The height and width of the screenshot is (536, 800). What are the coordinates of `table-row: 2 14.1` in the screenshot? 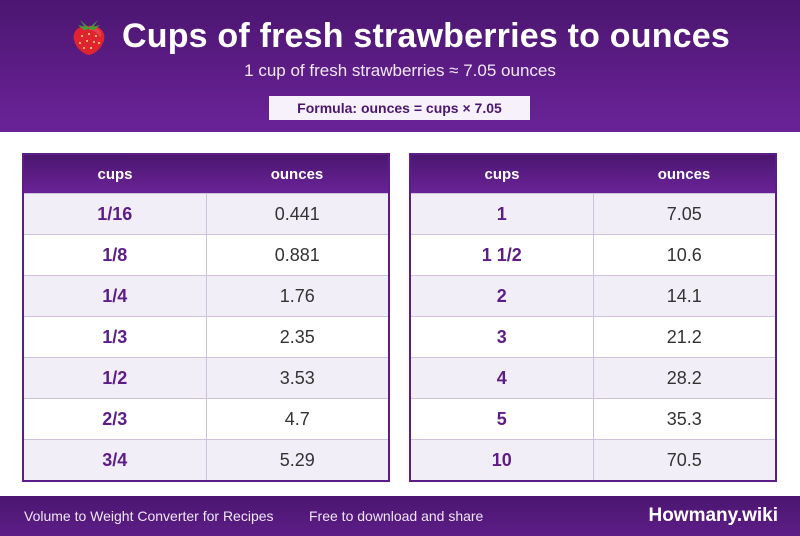 It's located at (593, 295).